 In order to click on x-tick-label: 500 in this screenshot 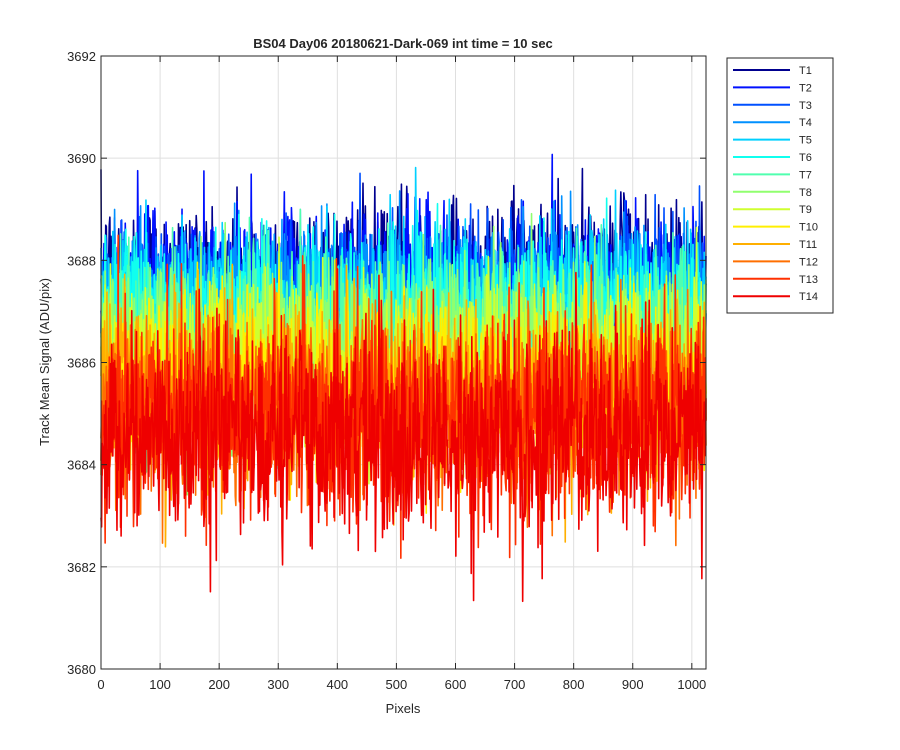, I will do `click(397, 684)`.